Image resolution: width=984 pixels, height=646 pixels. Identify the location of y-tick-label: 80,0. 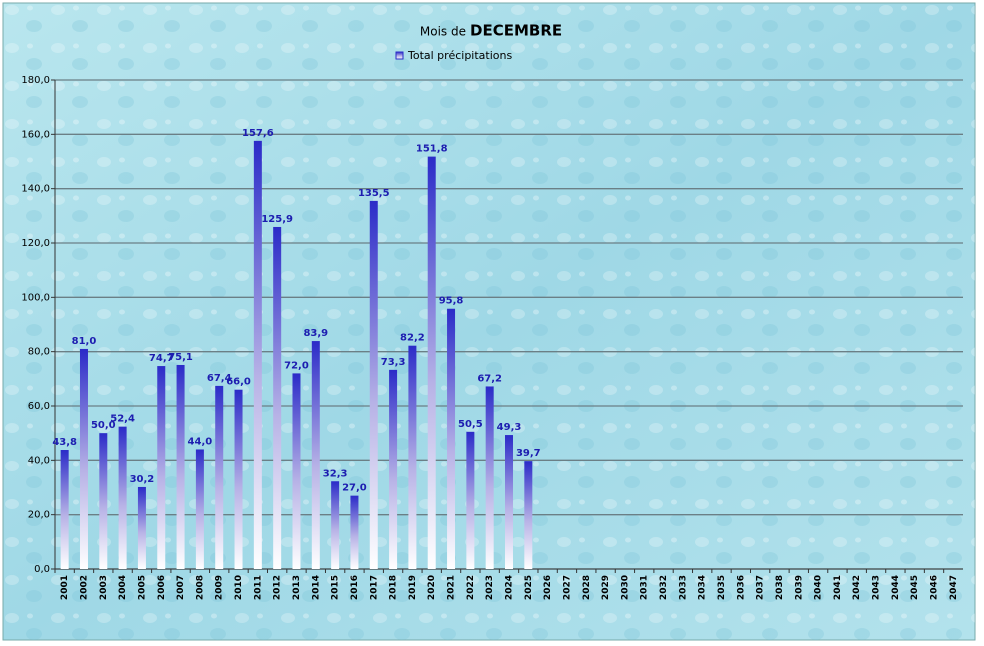
(39, 352).